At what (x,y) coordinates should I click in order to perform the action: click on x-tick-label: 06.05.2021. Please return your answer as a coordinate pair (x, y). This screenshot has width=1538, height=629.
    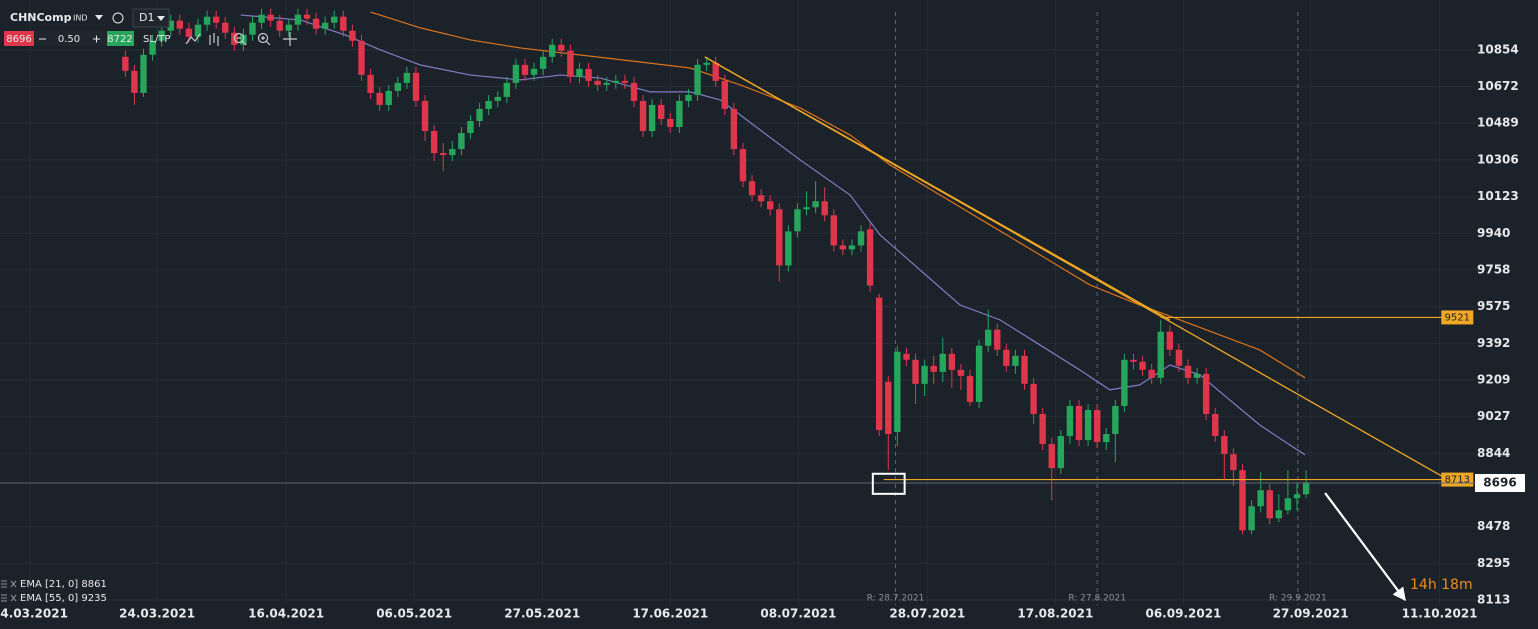
    Looking at the image, I should click on (414, 614).